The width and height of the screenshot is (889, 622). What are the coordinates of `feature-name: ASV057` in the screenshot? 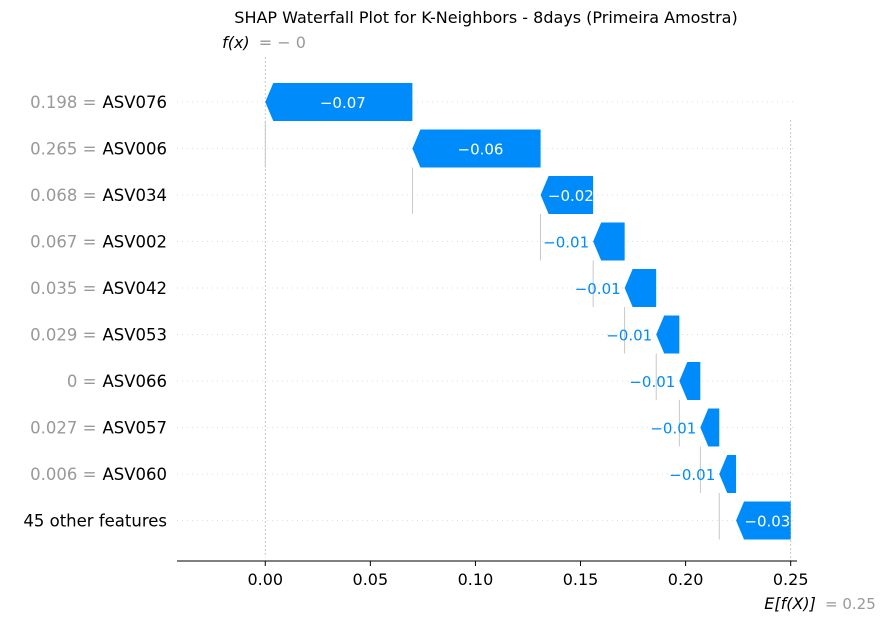 It's located at (134, 428).